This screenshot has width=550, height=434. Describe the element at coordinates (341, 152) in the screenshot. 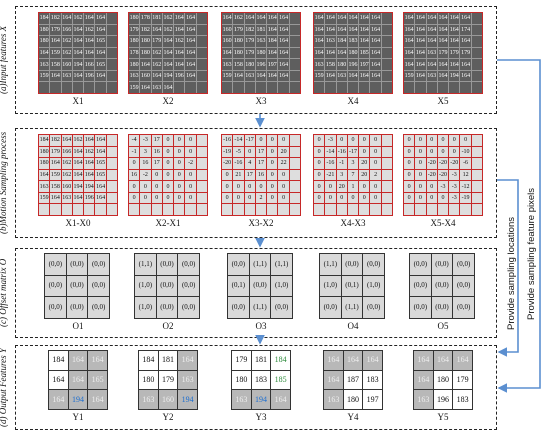

I see `cell: -16` at that location.